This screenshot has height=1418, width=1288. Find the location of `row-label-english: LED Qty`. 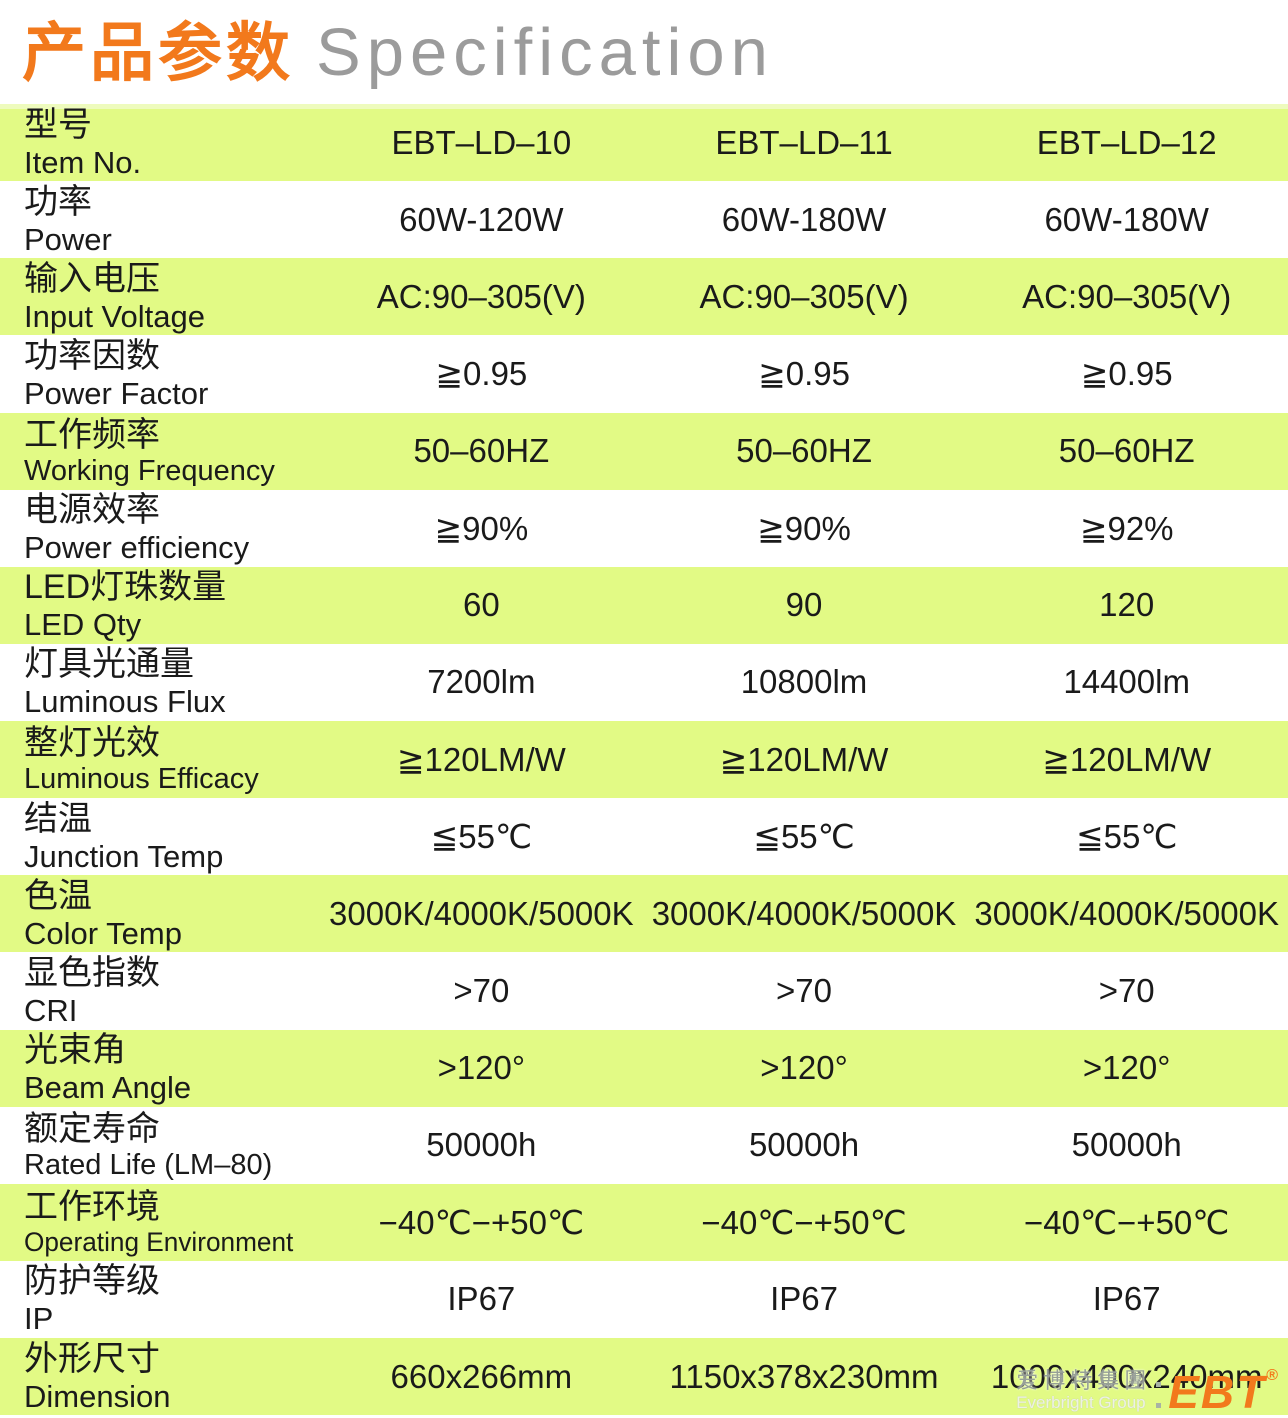

row-label-english: LED Qty is located at coordinates (83, 625).